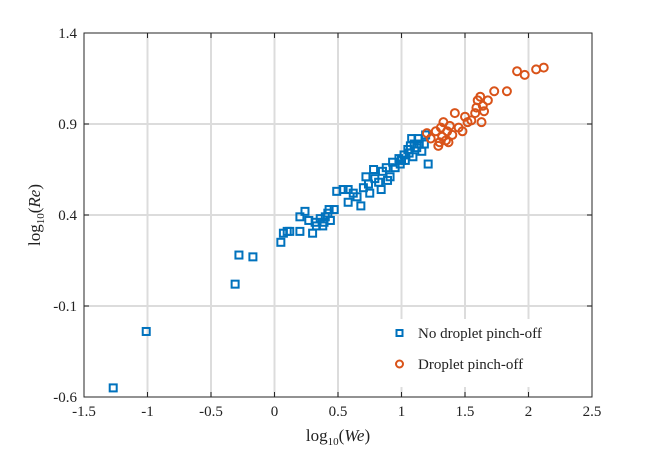  What do you see at coordinates (399, 333) in the screenshot?
I see `legend-marker-no-pinch-off` at bounding box center [399, 333].